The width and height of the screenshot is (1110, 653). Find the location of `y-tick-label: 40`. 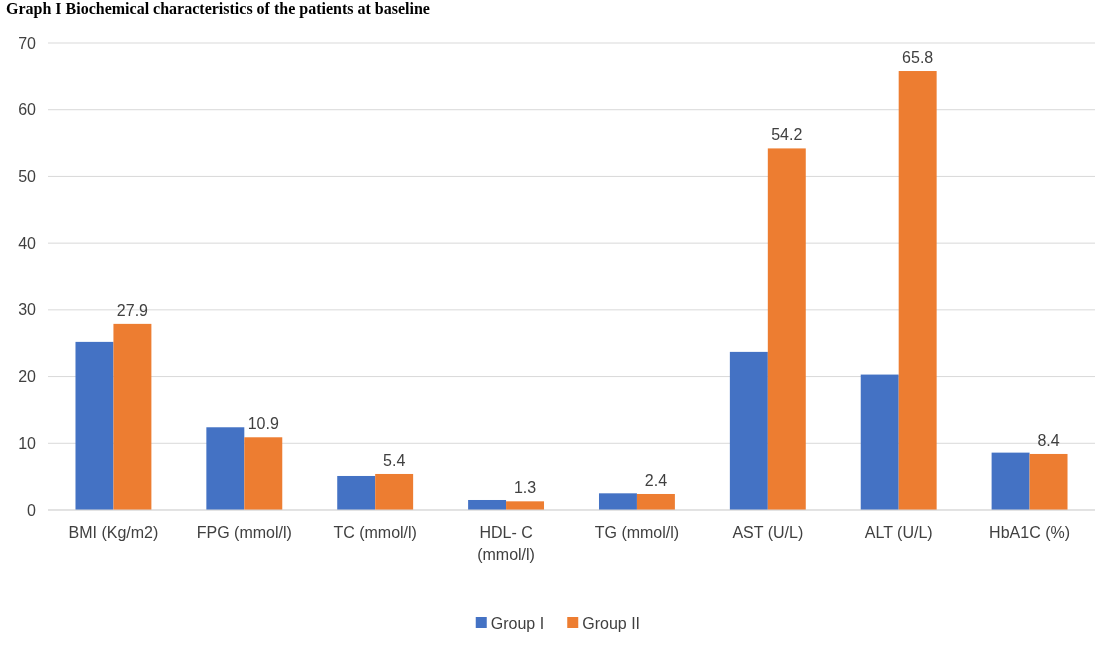

y-tick-label: 40 is located at coordinates (27, 243).